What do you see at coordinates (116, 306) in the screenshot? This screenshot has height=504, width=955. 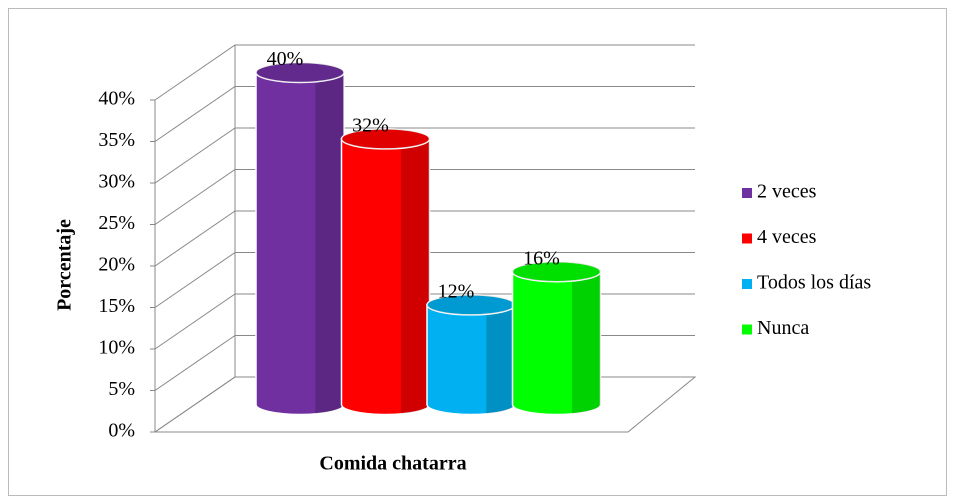 I see `y-tick-label: 15%` at bounding box center [116, 306].